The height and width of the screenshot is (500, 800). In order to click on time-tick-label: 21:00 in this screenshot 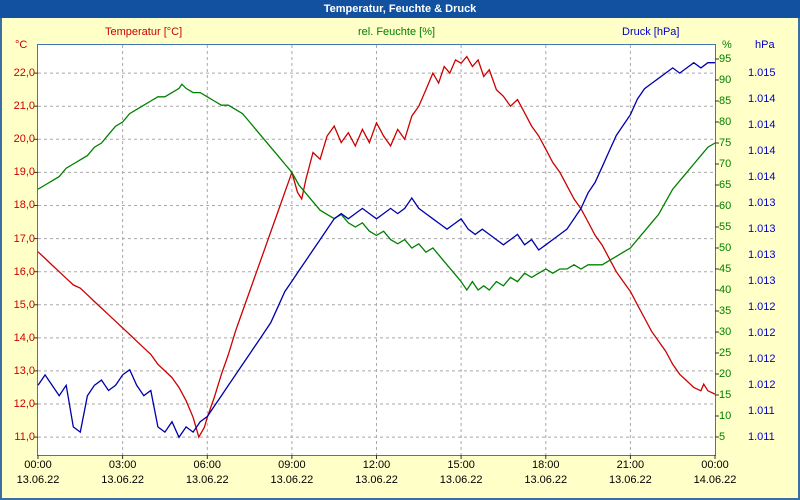, I will do `click(630, 465)`.